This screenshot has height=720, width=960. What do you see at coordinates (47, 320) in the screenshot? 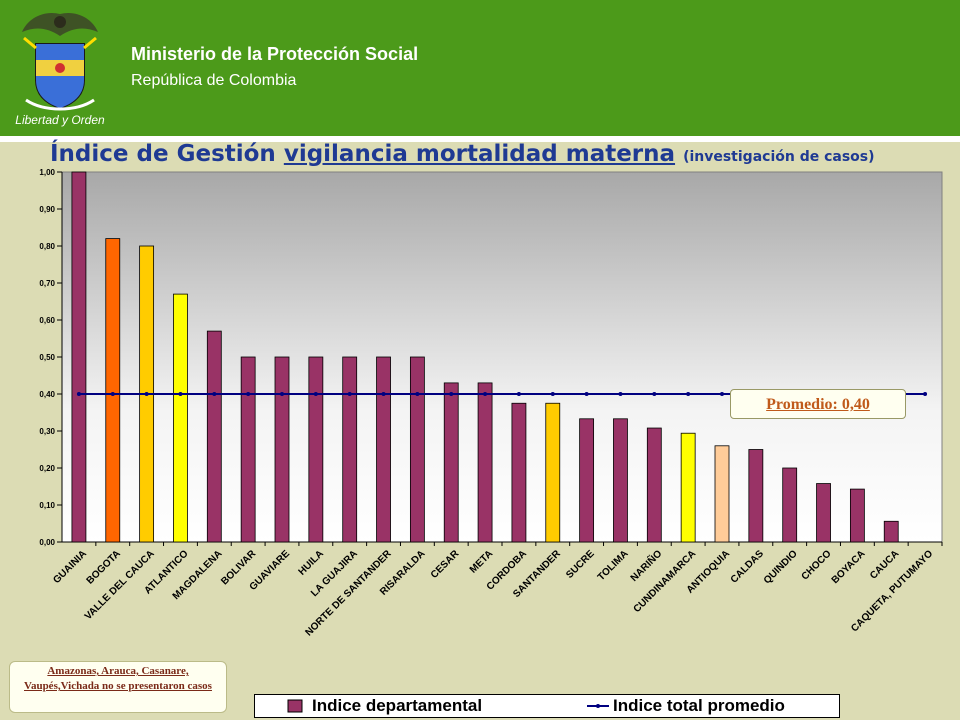
I see `y-tick-label: 0,60` at bounding box center [47, 320].